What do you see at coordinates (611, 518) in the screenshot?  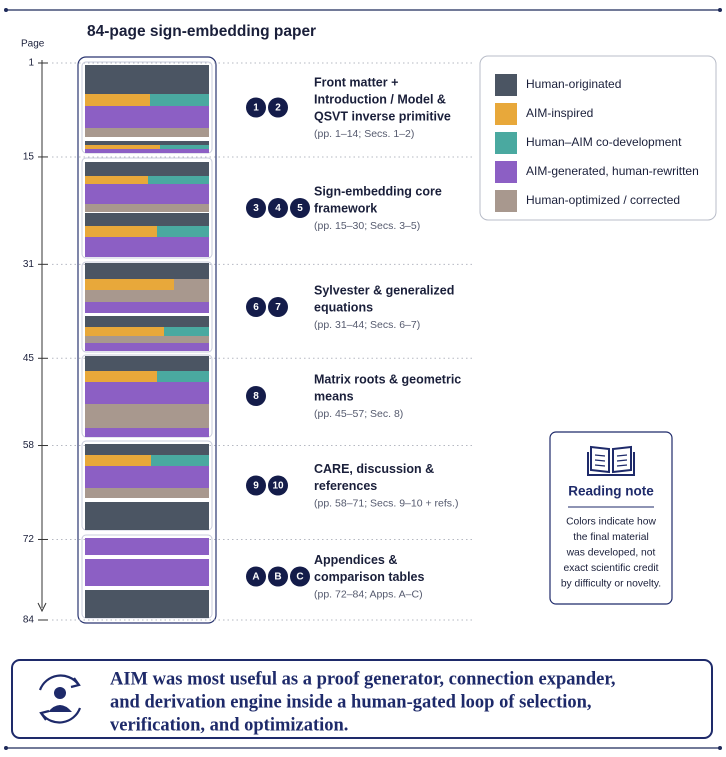 I see `note-box` at bounding box center [611, 518].